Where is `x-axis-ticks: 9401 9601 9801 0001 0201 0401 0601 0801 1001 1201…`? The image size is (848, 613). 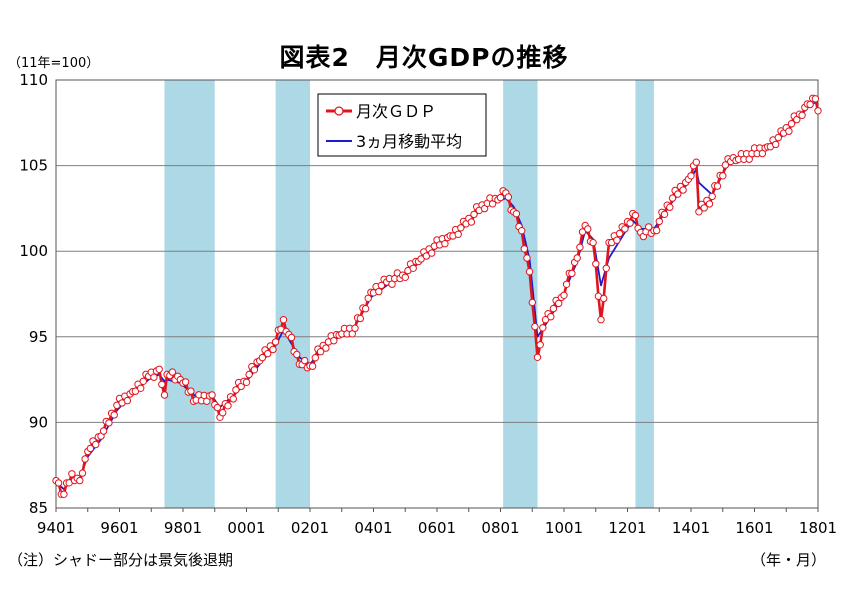
x-axis-ticks: 9401 9601 9801 0001 0201 0401 0601 0801 1001 1201… is located at coordinates (437, 522).